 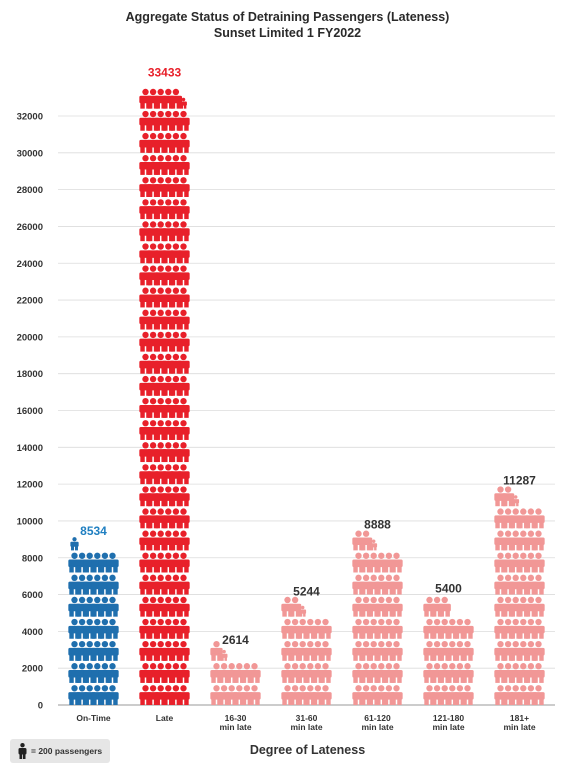 I want to click on y-tick-label: 0, so click(x=40, y=706).